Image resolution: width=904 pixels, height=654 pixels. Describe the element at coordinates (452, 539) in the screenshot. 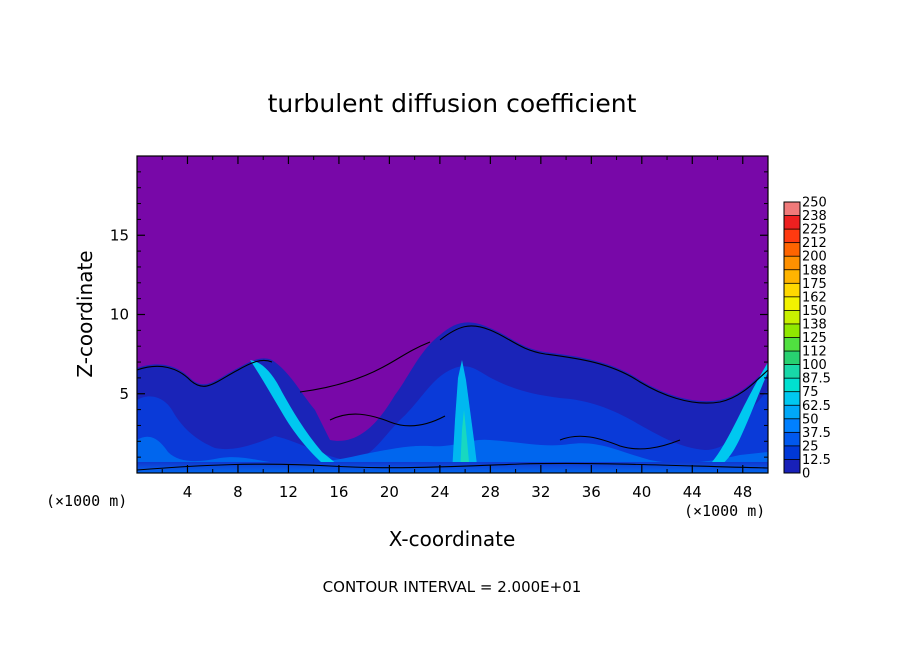

I see `x-axis-label: X-coordinate` at that location.